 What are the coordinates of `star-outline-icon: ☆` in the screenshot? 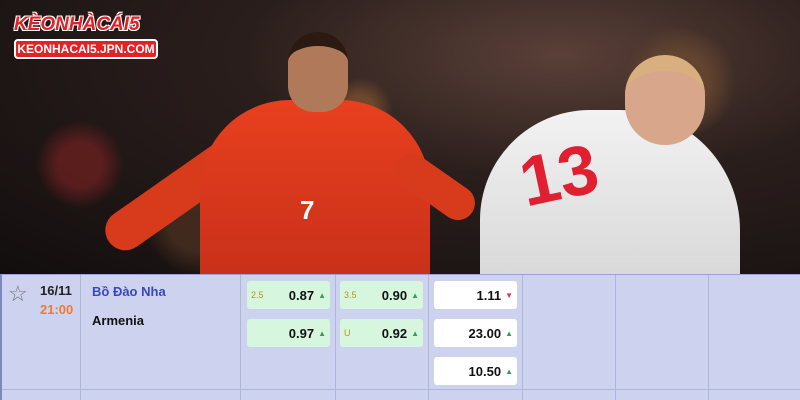 It's located at (18, 293).